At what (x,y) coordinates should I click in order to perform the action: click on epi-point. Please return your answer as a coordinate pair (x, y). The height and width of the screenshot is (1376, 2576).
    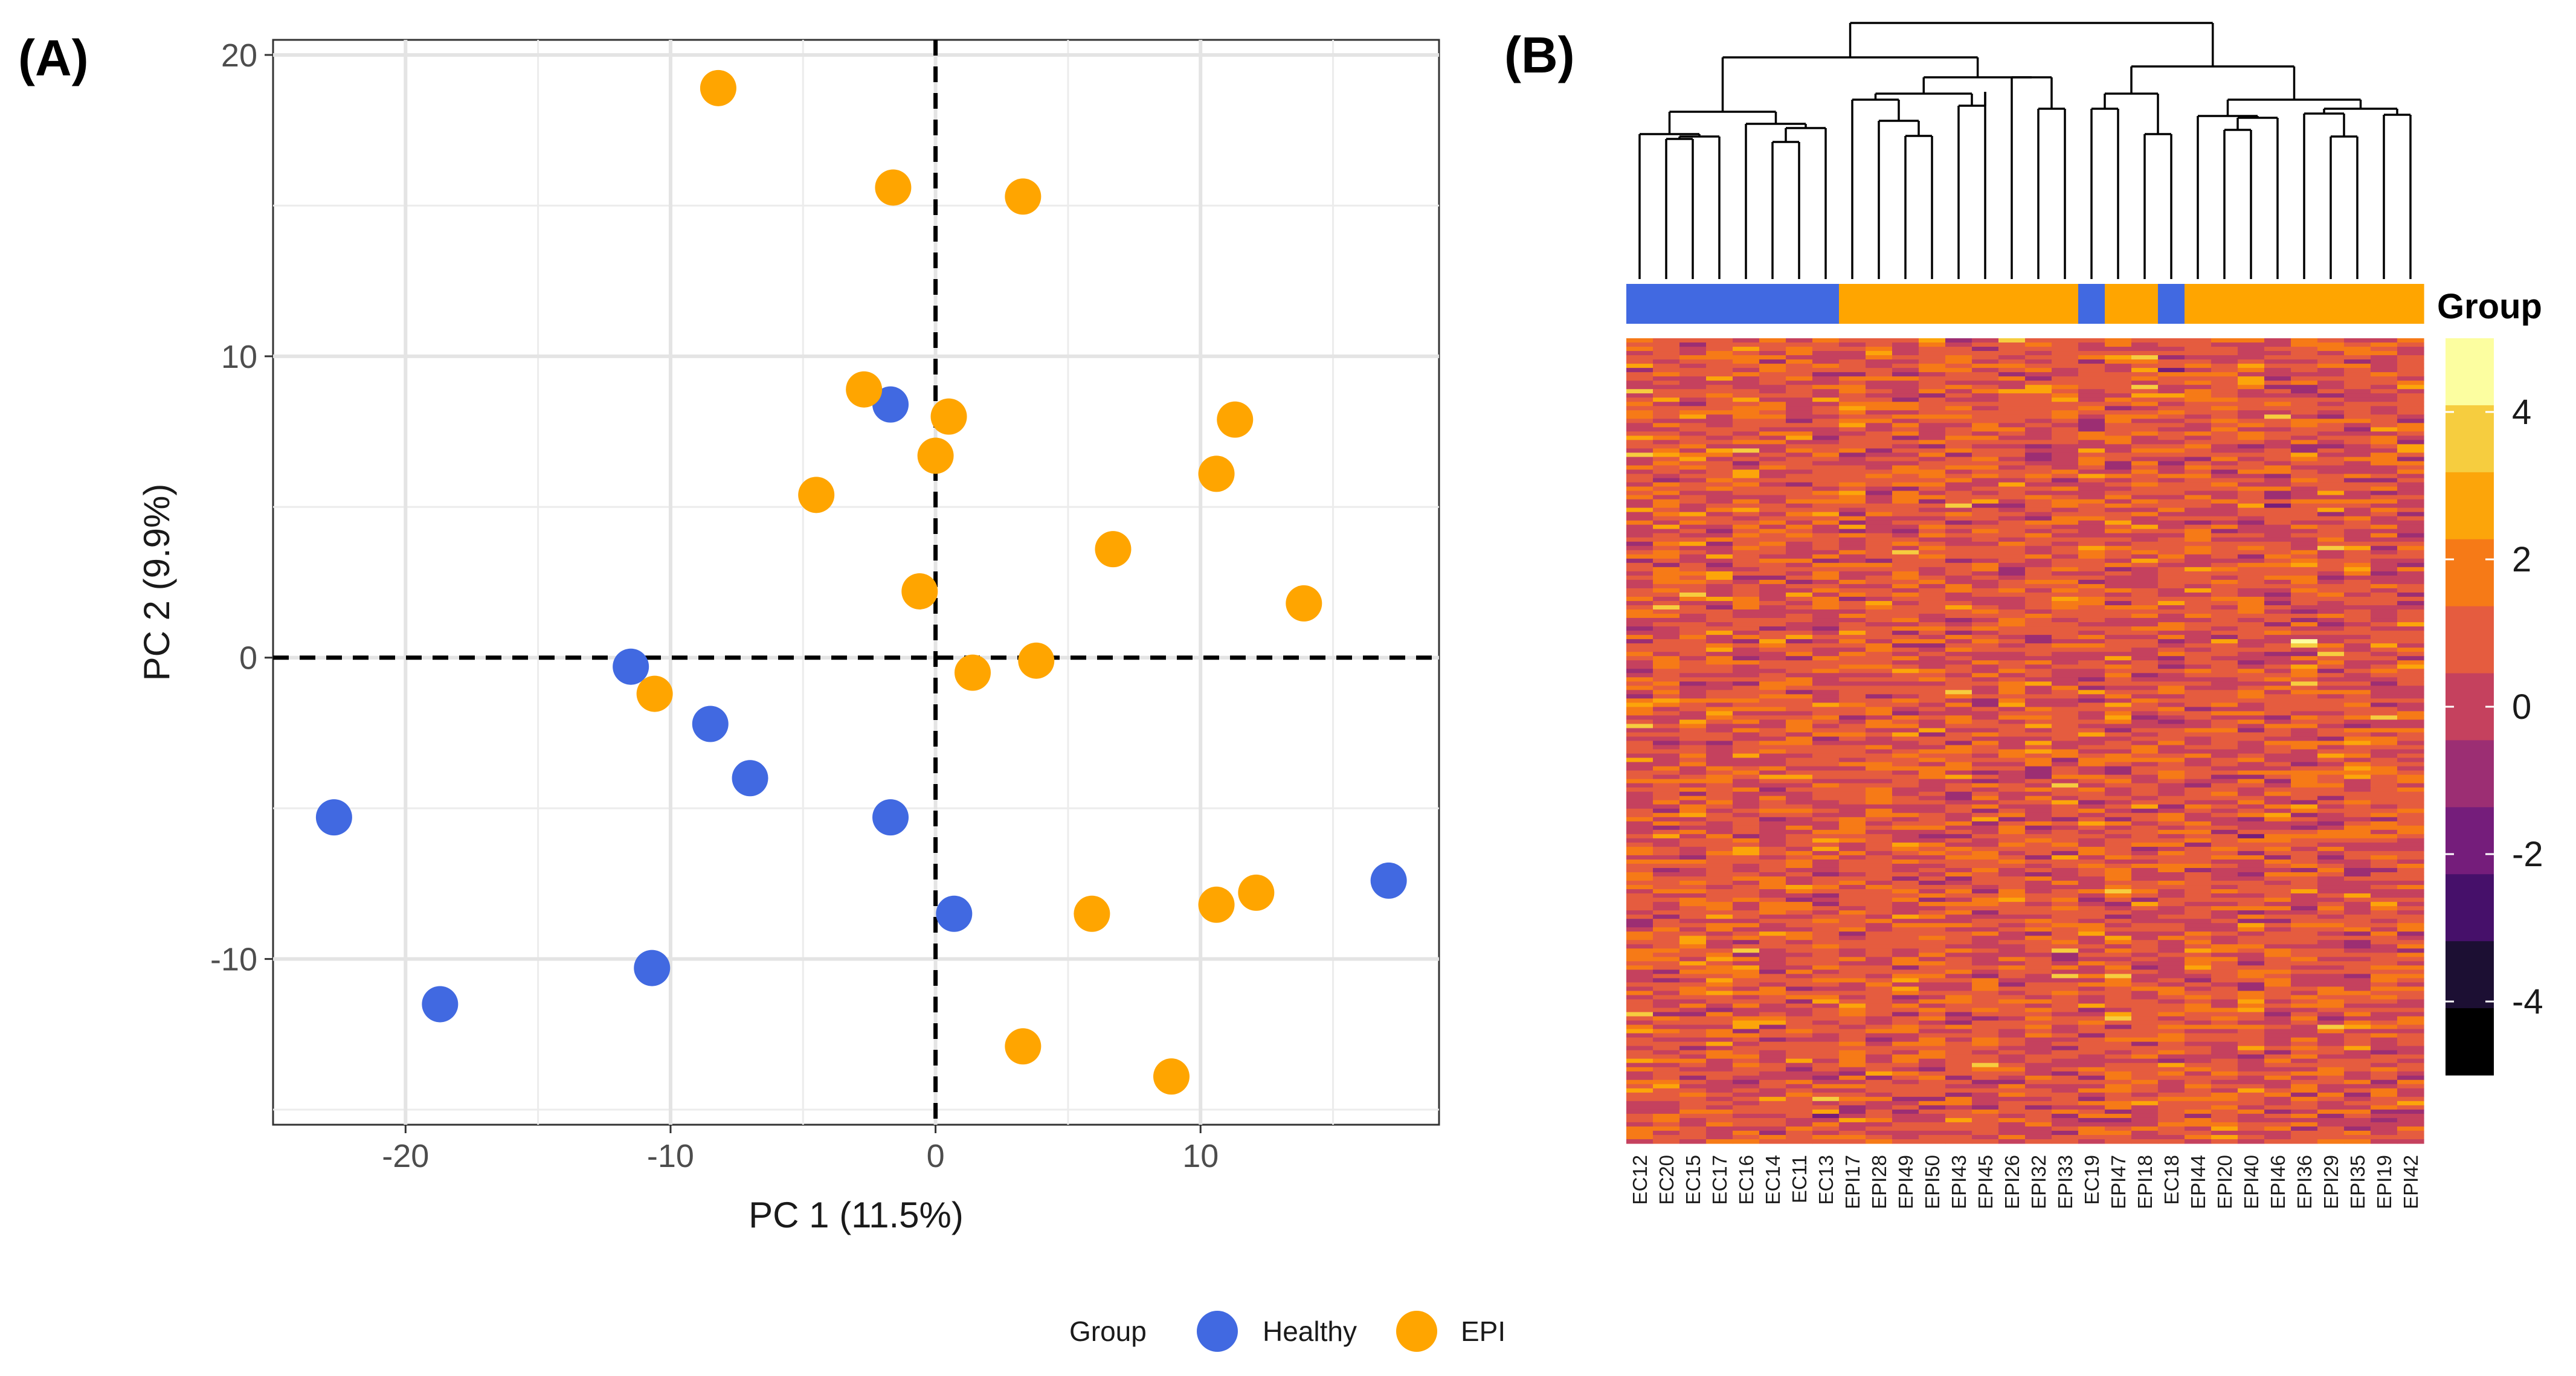
    Looking at the image, I should click on (816, 495).